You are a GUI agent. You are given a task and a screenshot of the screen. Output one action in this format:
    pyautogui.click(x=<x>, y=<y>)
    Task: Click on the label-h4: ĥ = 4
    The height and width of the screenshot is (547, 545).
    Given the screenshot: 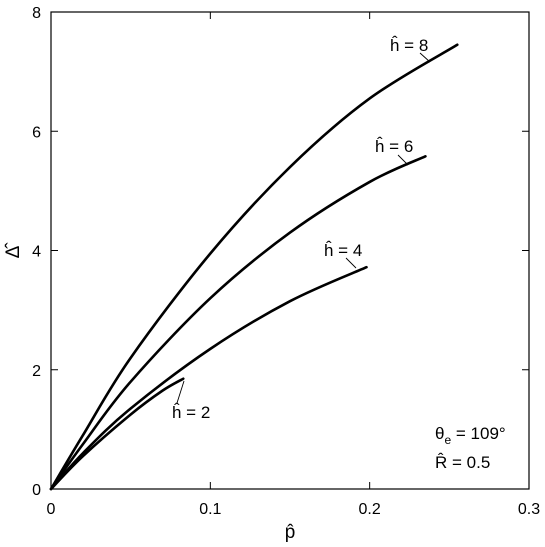 What is the action you would take?
    pyautogui.click(x=343, y=250)
    